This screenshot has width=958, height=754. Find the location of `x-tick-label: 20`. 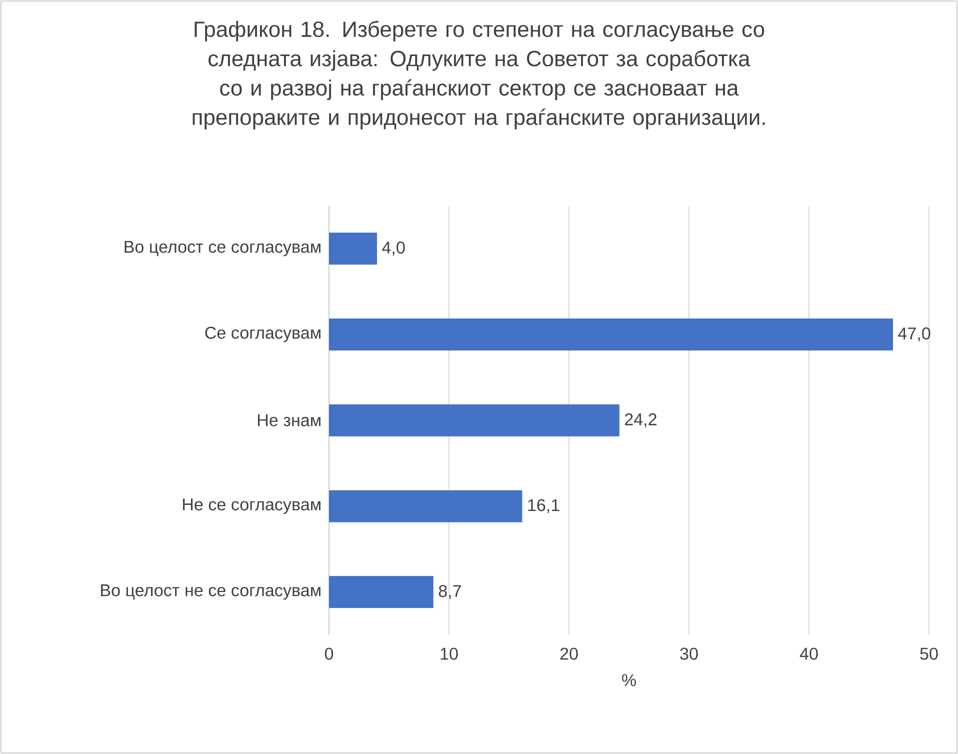

x-tick-label: 20 is located at coordinates (569, 654).